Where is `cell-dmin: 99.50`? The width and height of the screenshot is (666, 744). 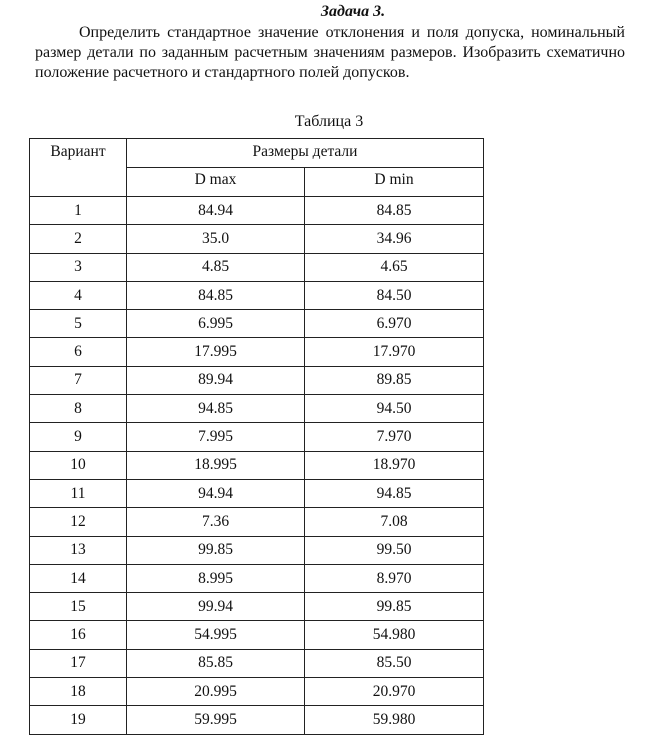
cell-dmin: 99.50 is located at coordinates (394, 550).